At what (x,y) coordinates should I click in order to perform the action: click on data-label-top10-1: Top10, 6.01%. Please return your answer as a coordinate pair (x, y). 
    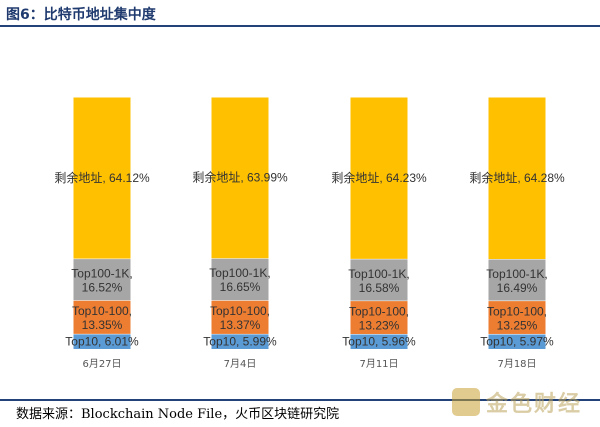
    Looking at the image, I should click on (102, 341).